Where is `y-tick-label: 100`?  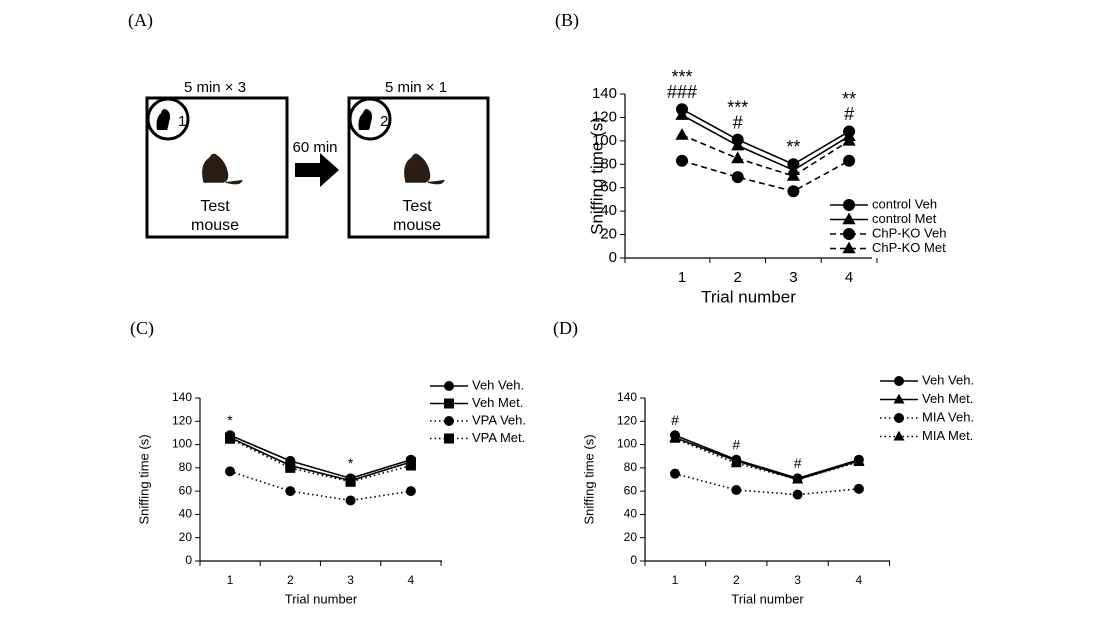 y-tick-label: 100 is located at coordinates (604, 140).